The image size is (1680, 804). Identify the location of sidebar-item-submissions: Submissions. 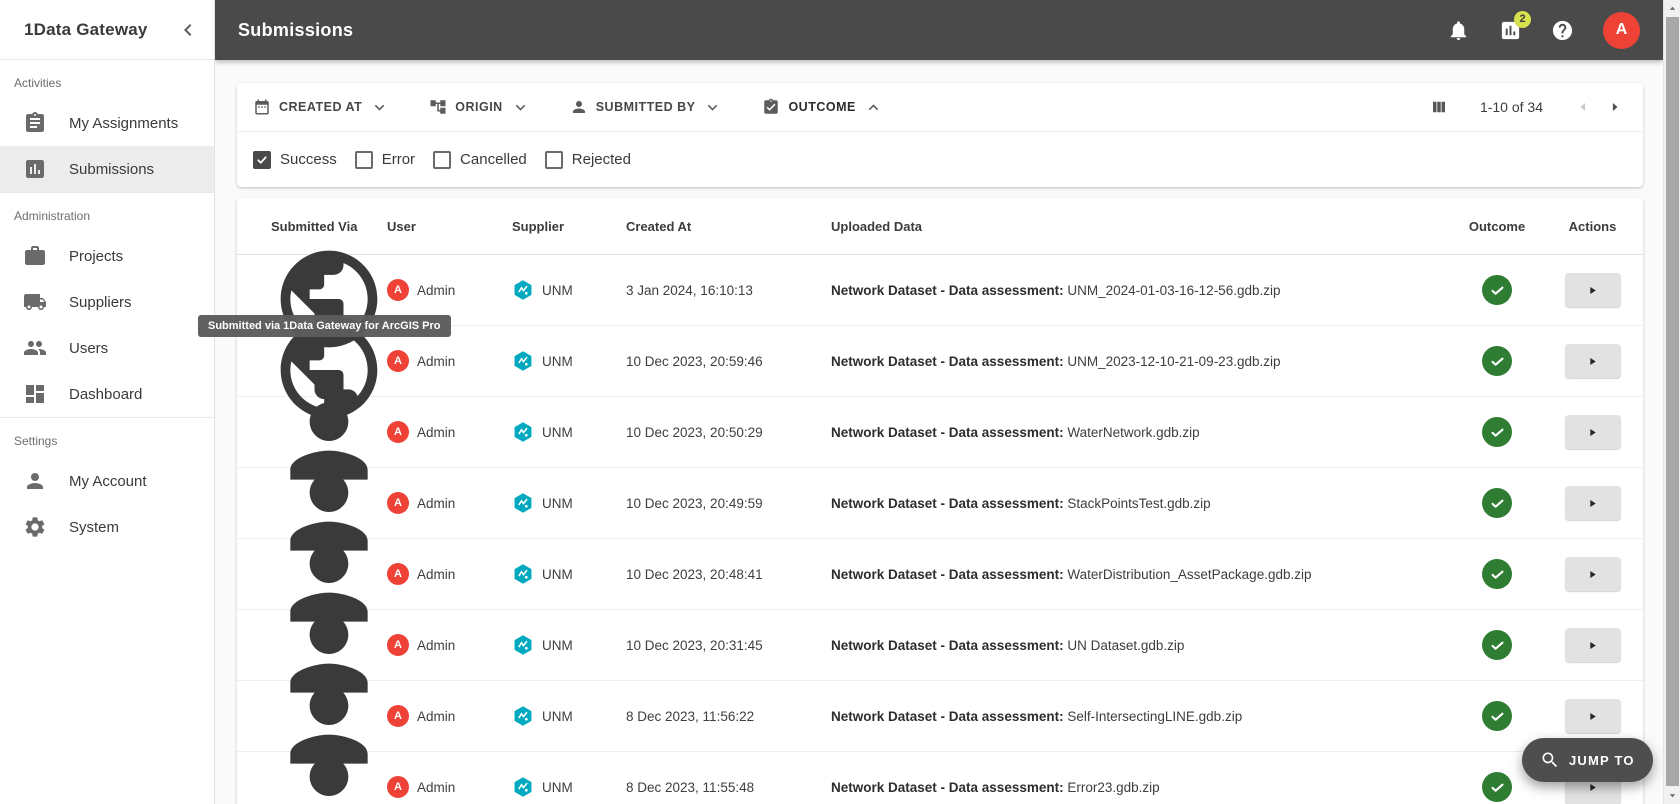
(107, 169).